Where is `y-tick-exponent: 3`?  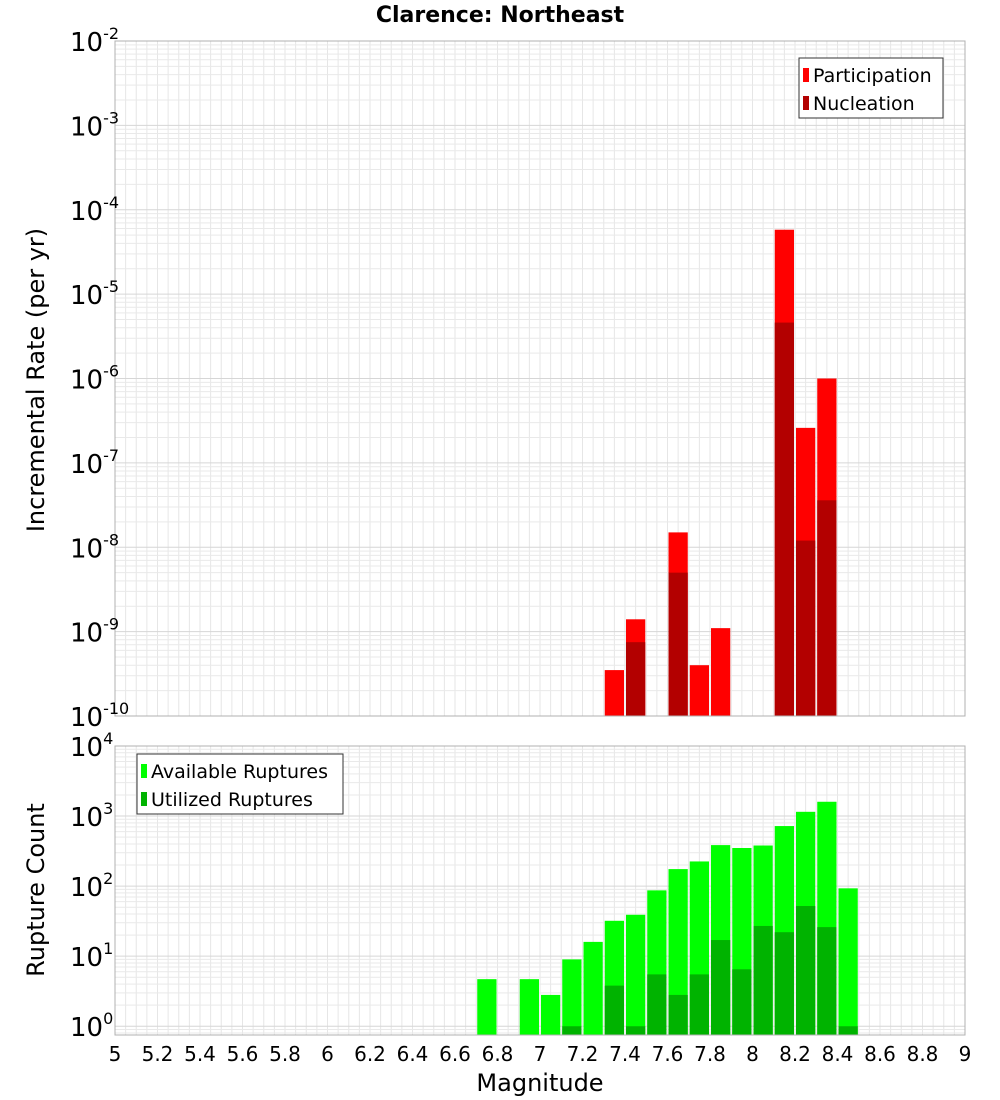
y-tick-exponent: 3 is located at coordinates (108, 808).